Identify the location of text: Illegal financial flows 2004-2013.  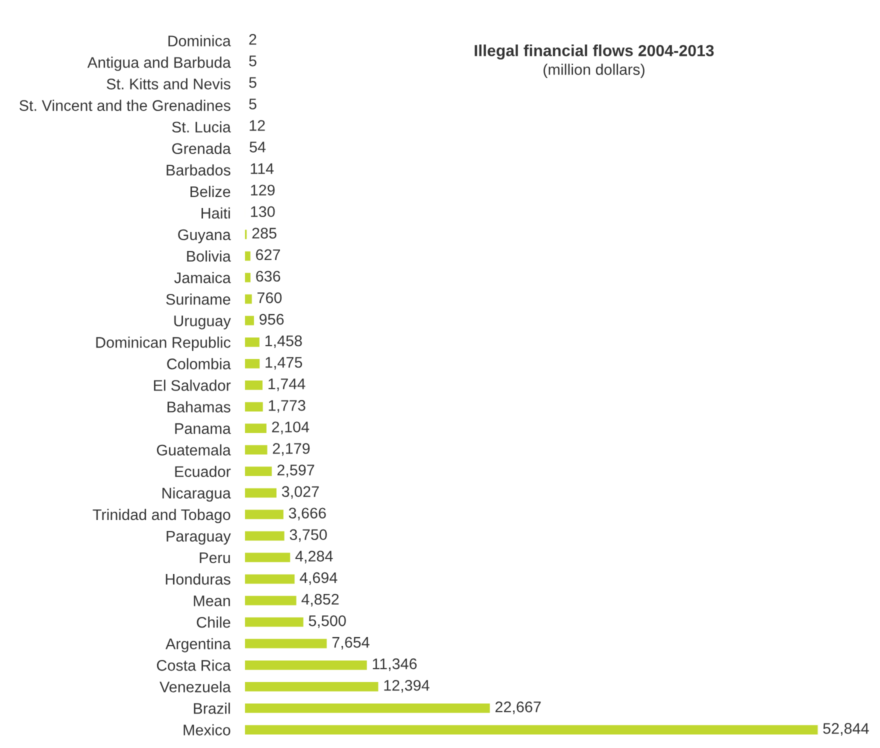
(594, 52).